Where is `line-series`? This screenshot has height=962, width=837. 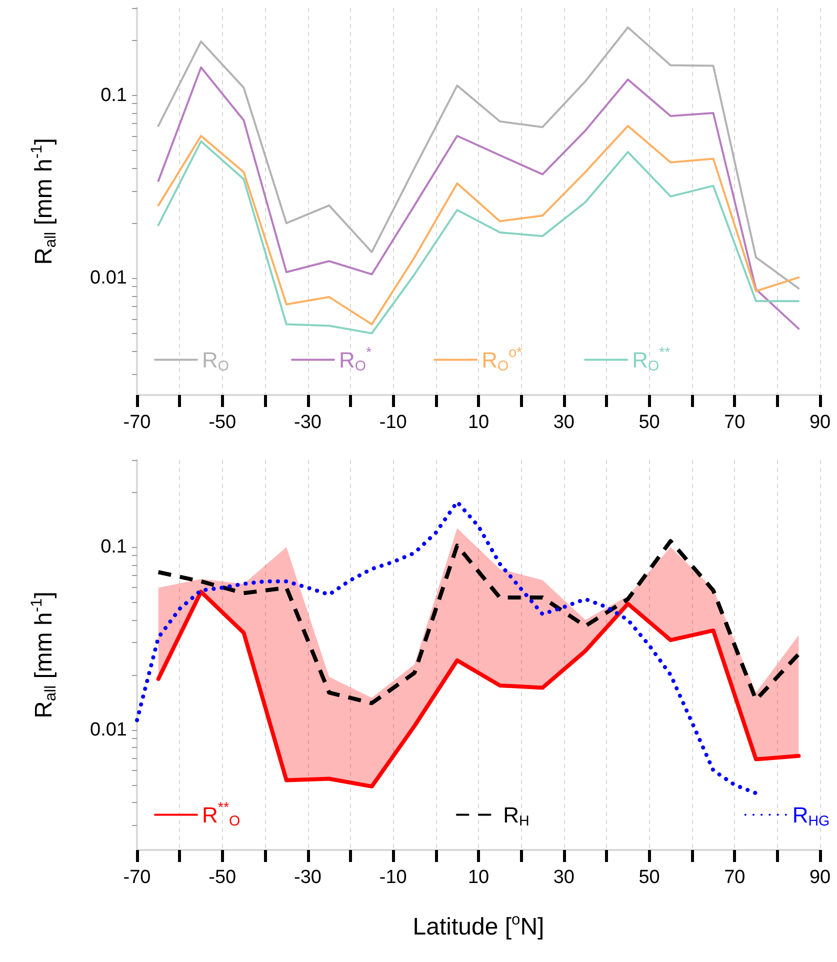 line-series is located at coordinates (478, 622).